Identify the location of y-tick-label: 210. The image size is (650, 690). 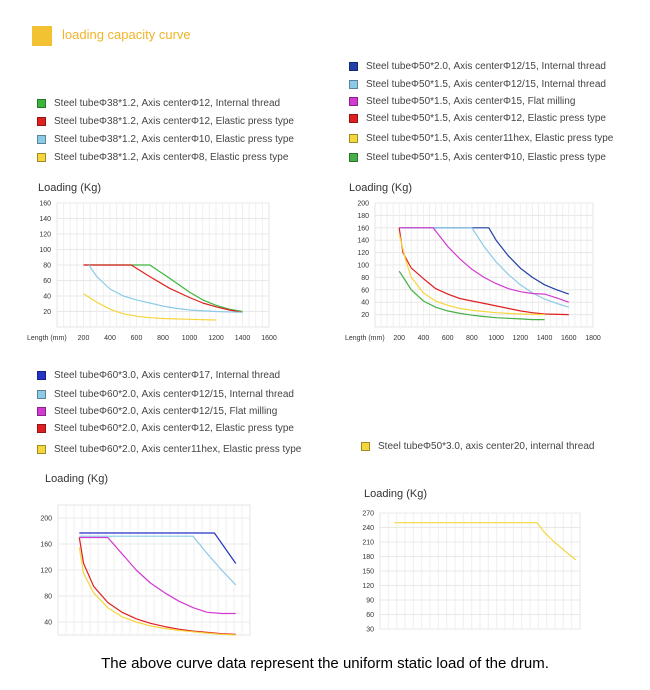
(368, 543).